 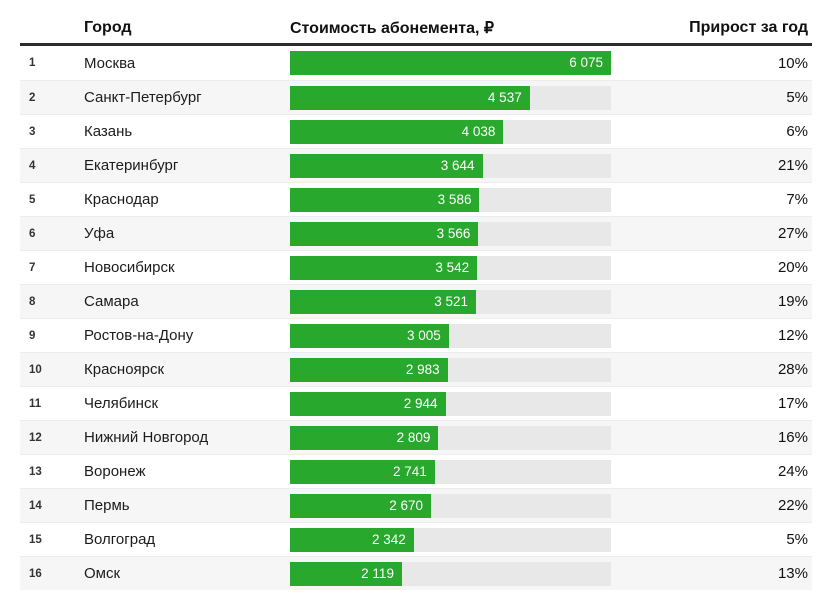 What do you see at coordinates (32, 63) in the screenshot?
I see `row-rank: 1` at bounding box center [32, 63].